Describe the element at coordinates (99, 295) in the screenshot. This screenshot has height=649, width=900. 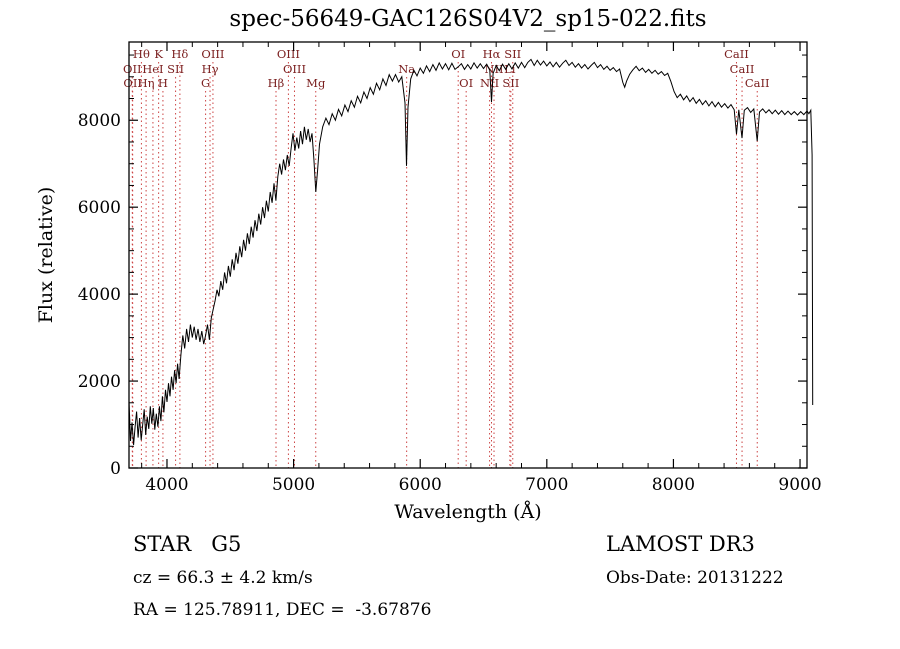
I see `y-tick-label: 4000` at that location.